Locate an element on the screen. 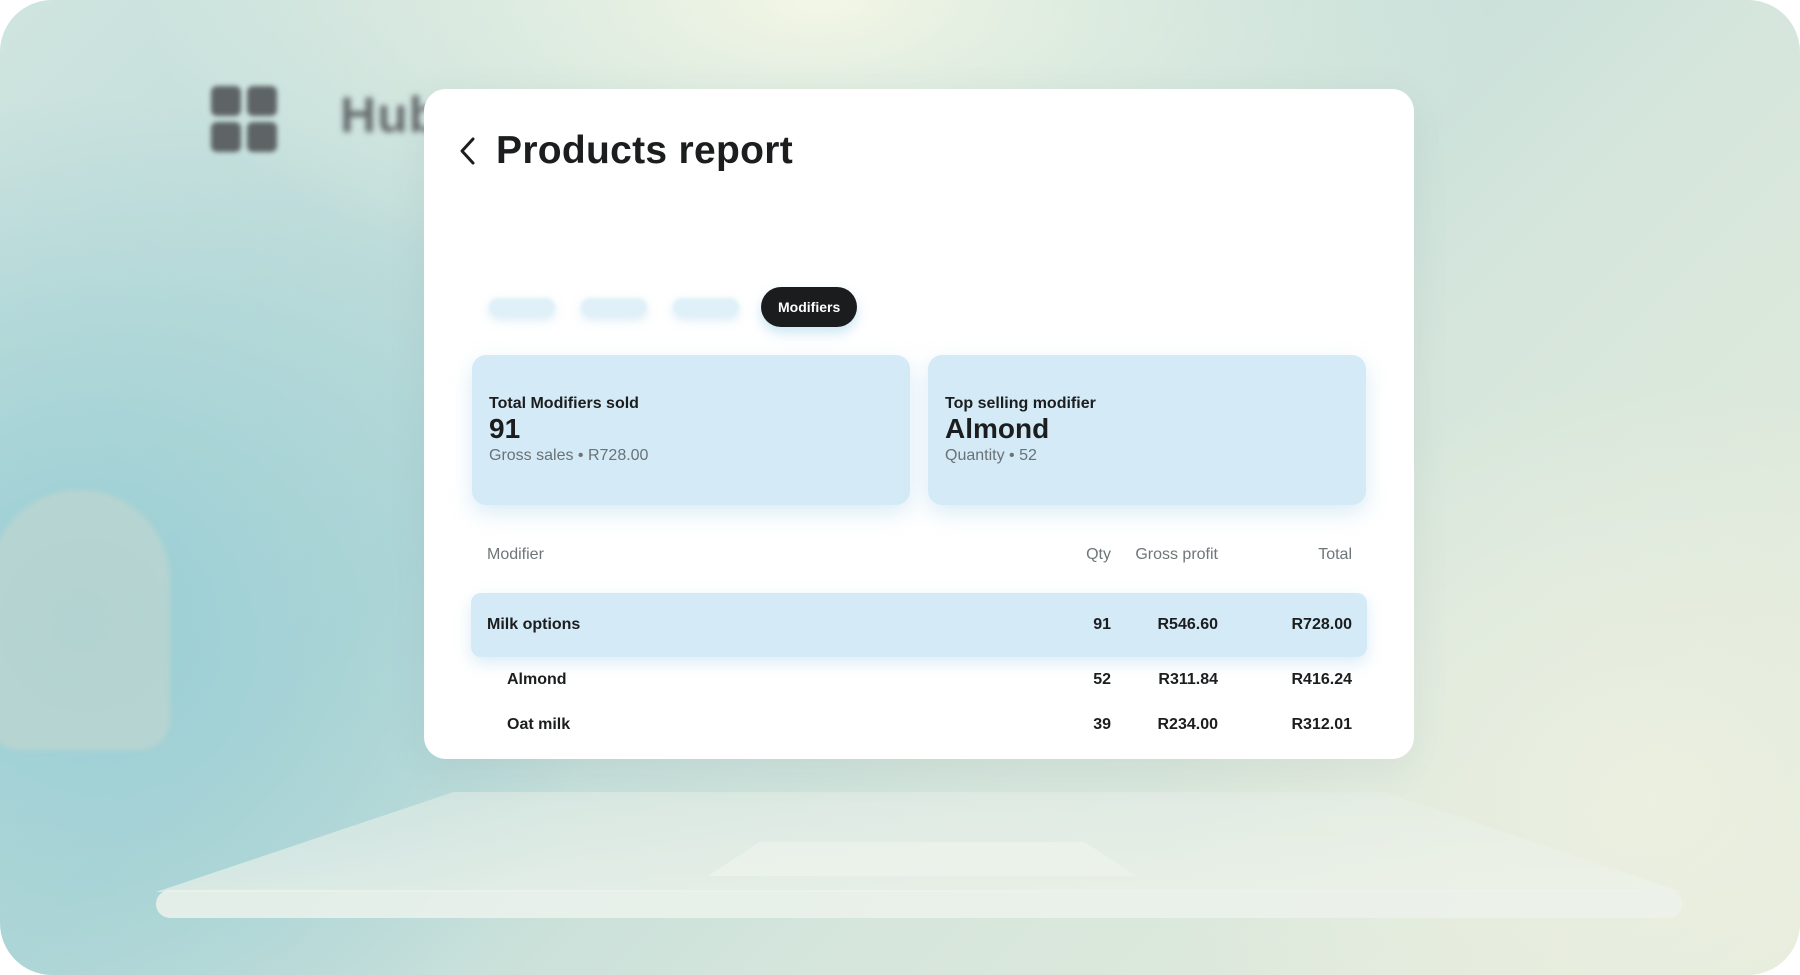 This screenshot has height=975, width=1800. table-row: Almond 52 R311.84 R416.24 is located at coordinates (919, 679).